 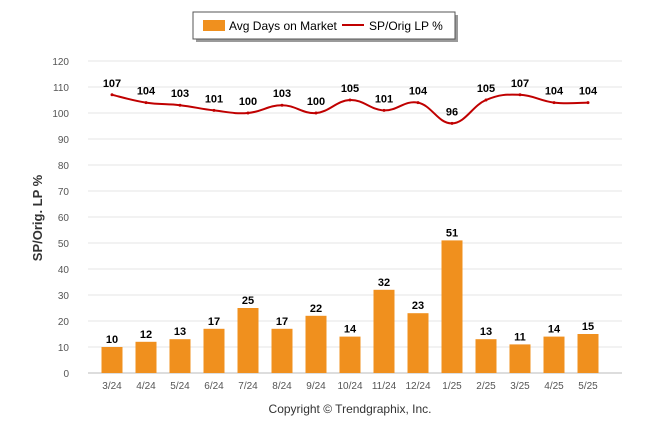 What do you see at coordinates (64, 296) in the screenshot?
I see `y-tick-label: 30` at bounding box center [64, 296].